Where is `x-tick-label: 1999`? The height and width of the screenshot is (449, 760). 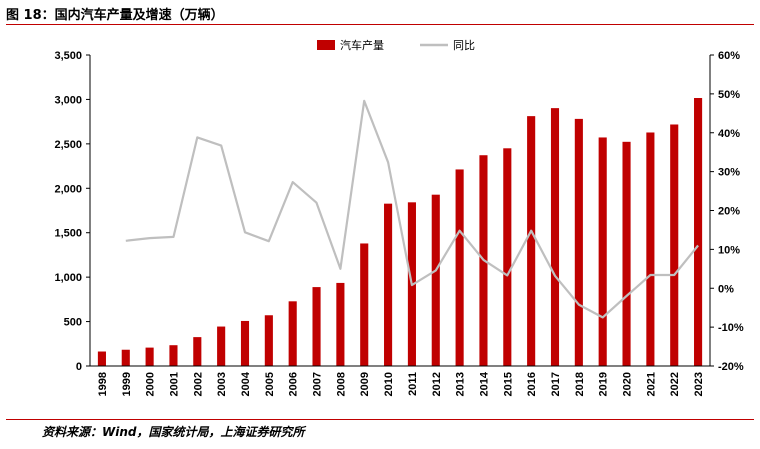
x-tick-label: 1999 is located at coordinates (127, 384).